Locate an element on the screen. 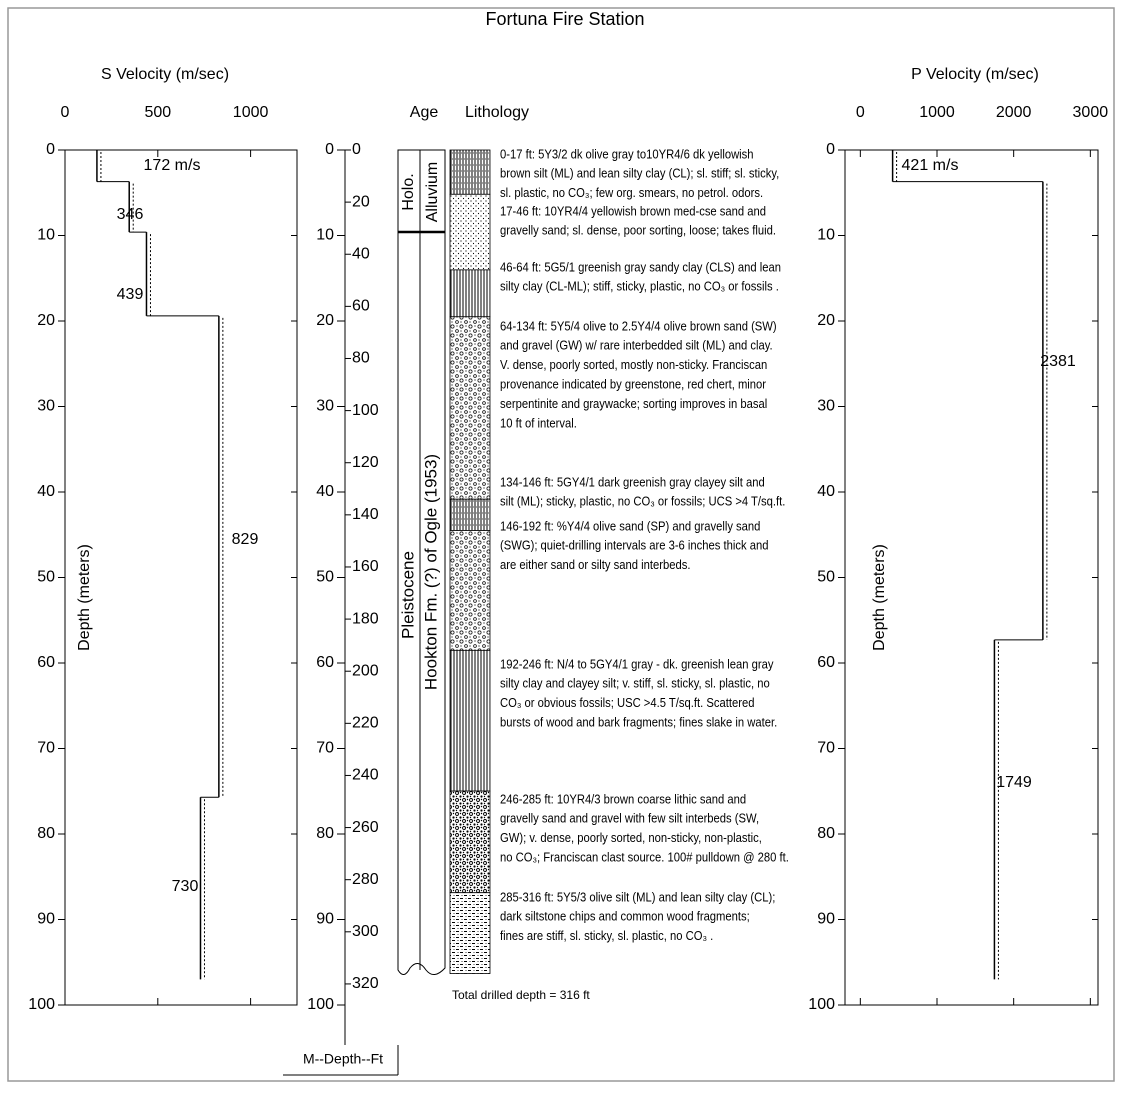  feet-tick-label: 300 is located at coordinates (365, 931).